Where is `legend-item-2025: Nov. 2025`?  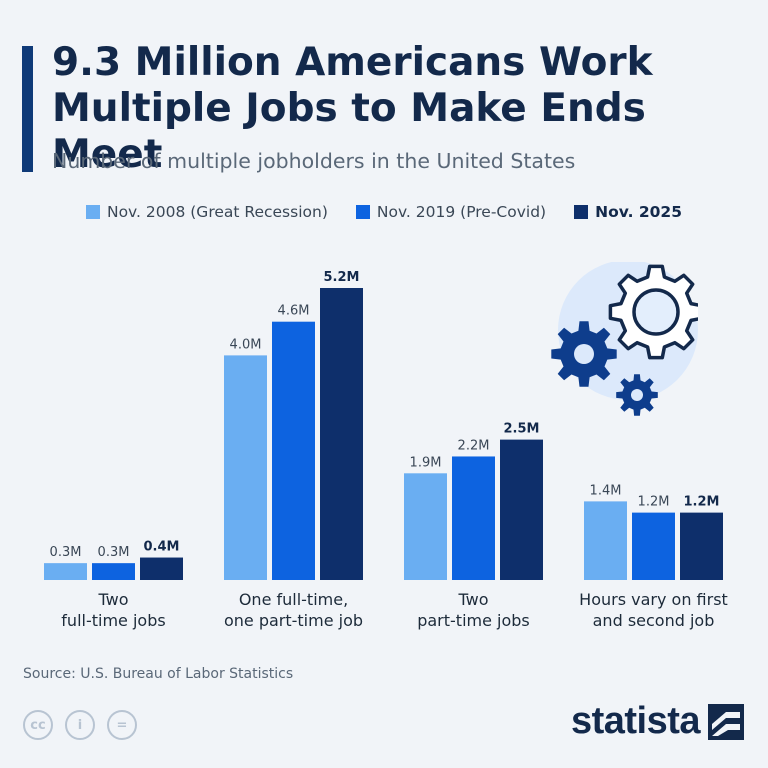
legend-item-2025: Nov. 2025 is located at coordinates (628, 212).